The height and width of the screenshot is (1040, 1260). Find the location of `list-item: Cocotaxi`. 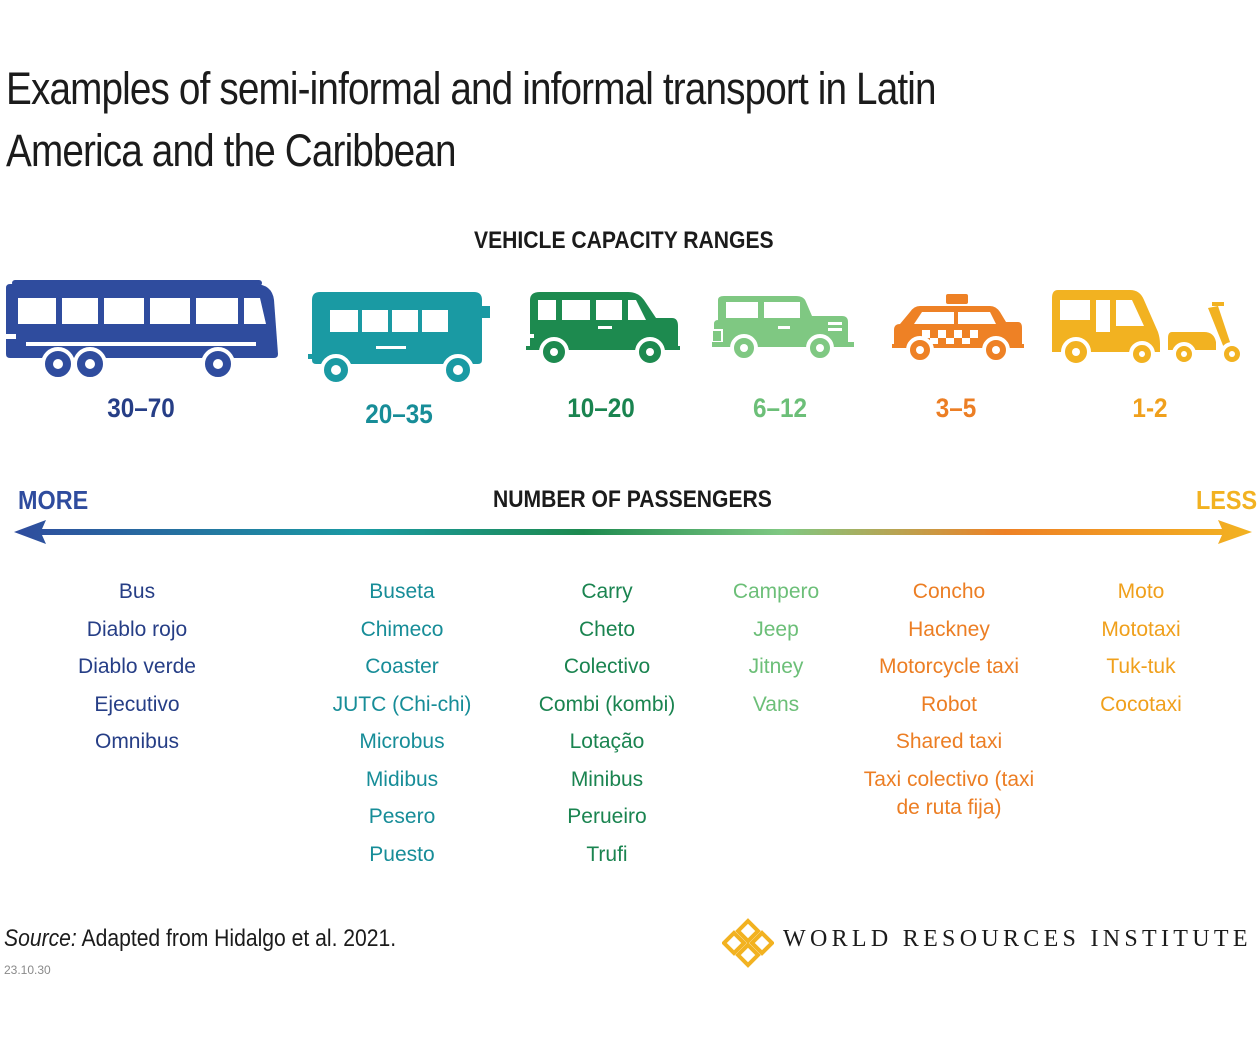

list-item: Cocotaxi is located at coordinates (1141, 704).